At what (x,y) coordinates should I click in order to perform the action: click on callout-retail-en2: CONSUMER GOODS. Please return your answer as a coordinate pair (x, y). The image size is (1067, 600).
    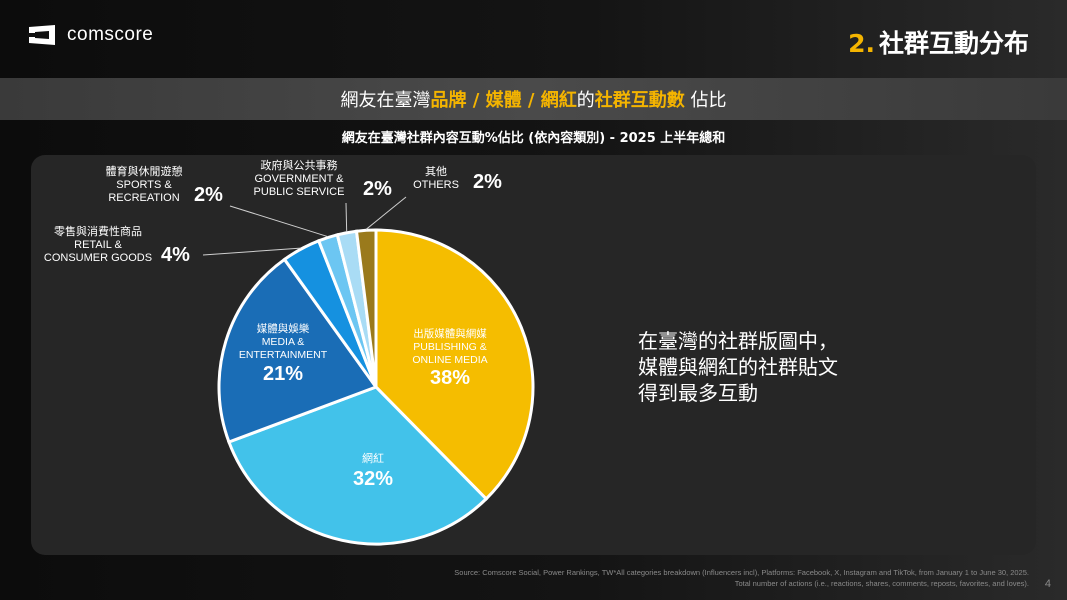
    Looking at the image, I should click on (98, 258).